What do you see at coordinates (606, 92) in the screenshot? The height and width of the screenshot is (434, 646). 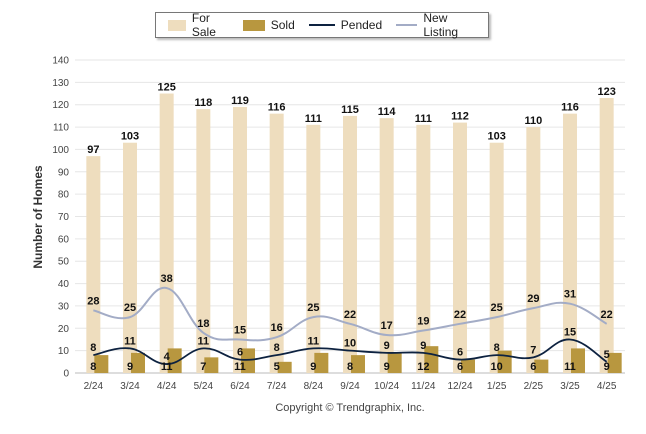 I see `data-label-for-sale: 123` at bounding box center [606, 92].